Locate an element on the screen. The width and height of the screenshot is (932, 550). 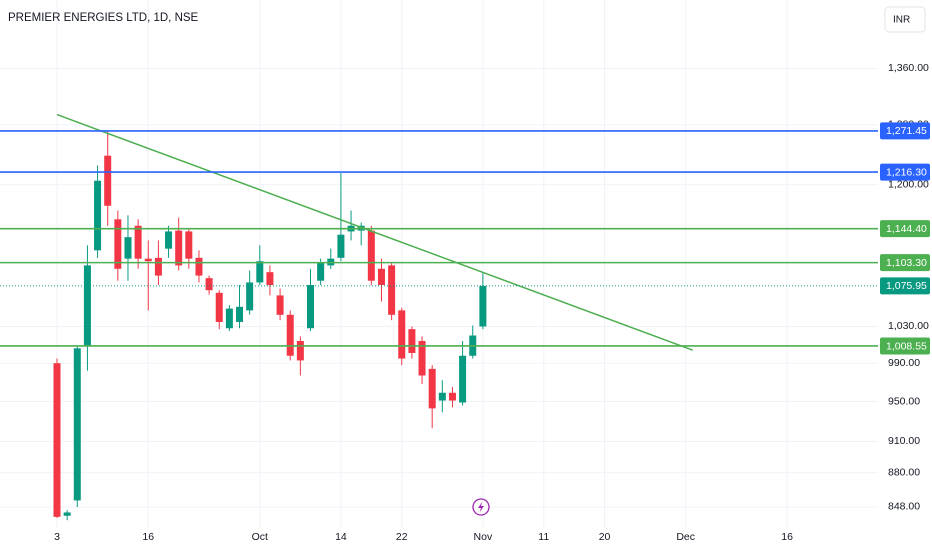
y-tick-label: 1,360.00 is located at coordinates (908, 68).